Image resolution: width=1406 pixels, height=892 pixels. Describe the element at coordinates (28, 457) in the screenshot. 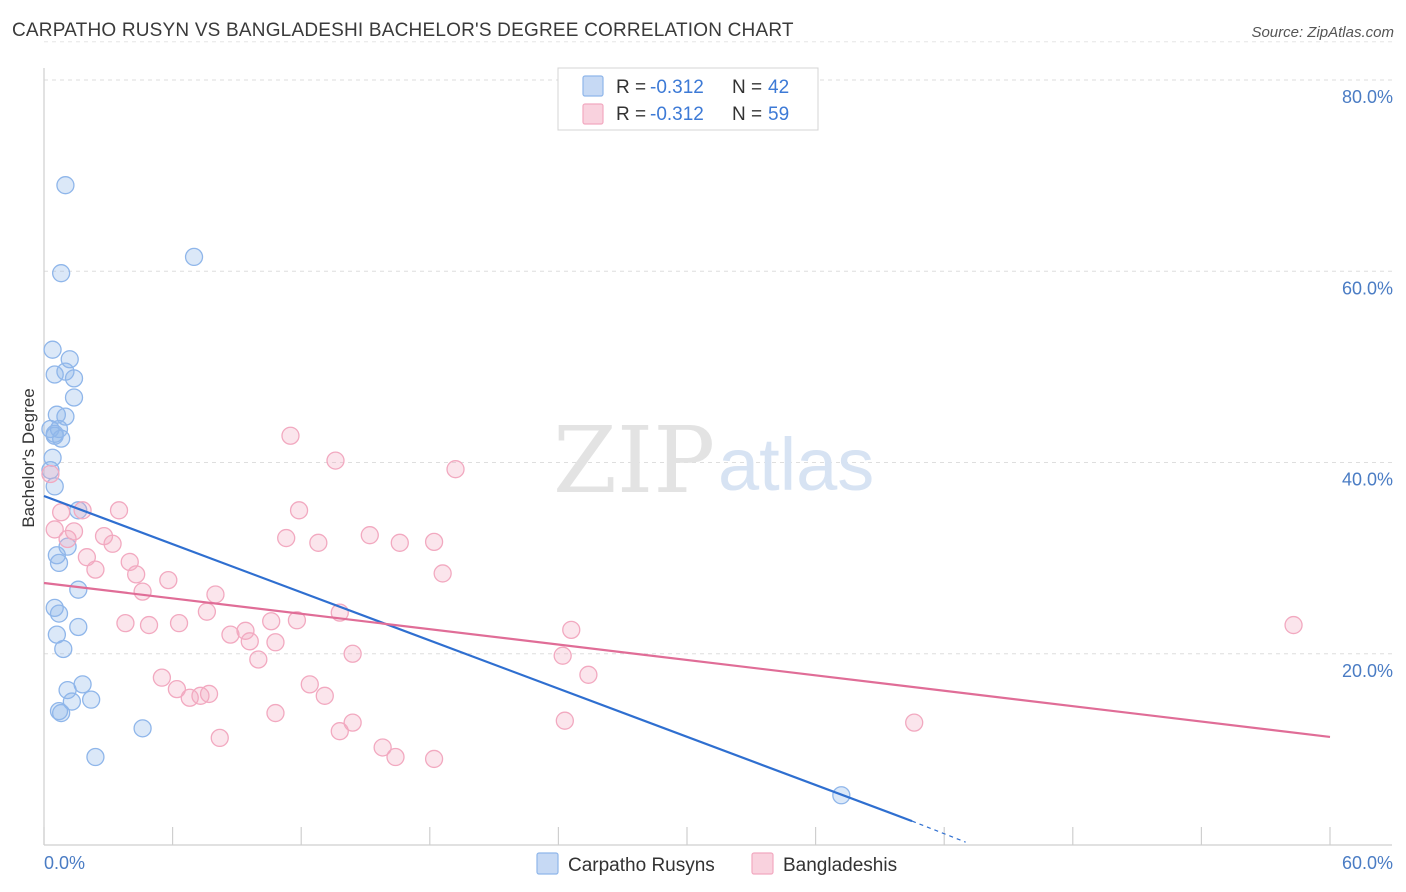

I see `y-axis-label: Bachelor's Degree` at that location.